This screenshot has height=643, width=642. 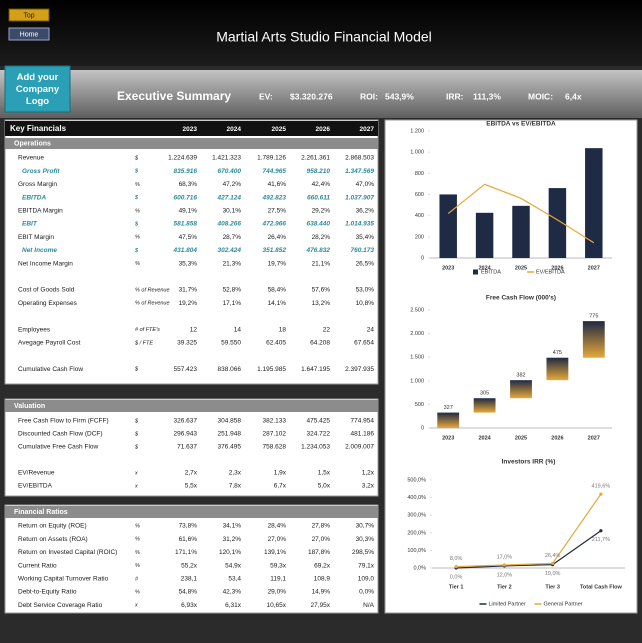 What do you see at coordinates (232, 539) in the screenshot?
I see `cell: 31,2%` at bounding box center [232, 539].